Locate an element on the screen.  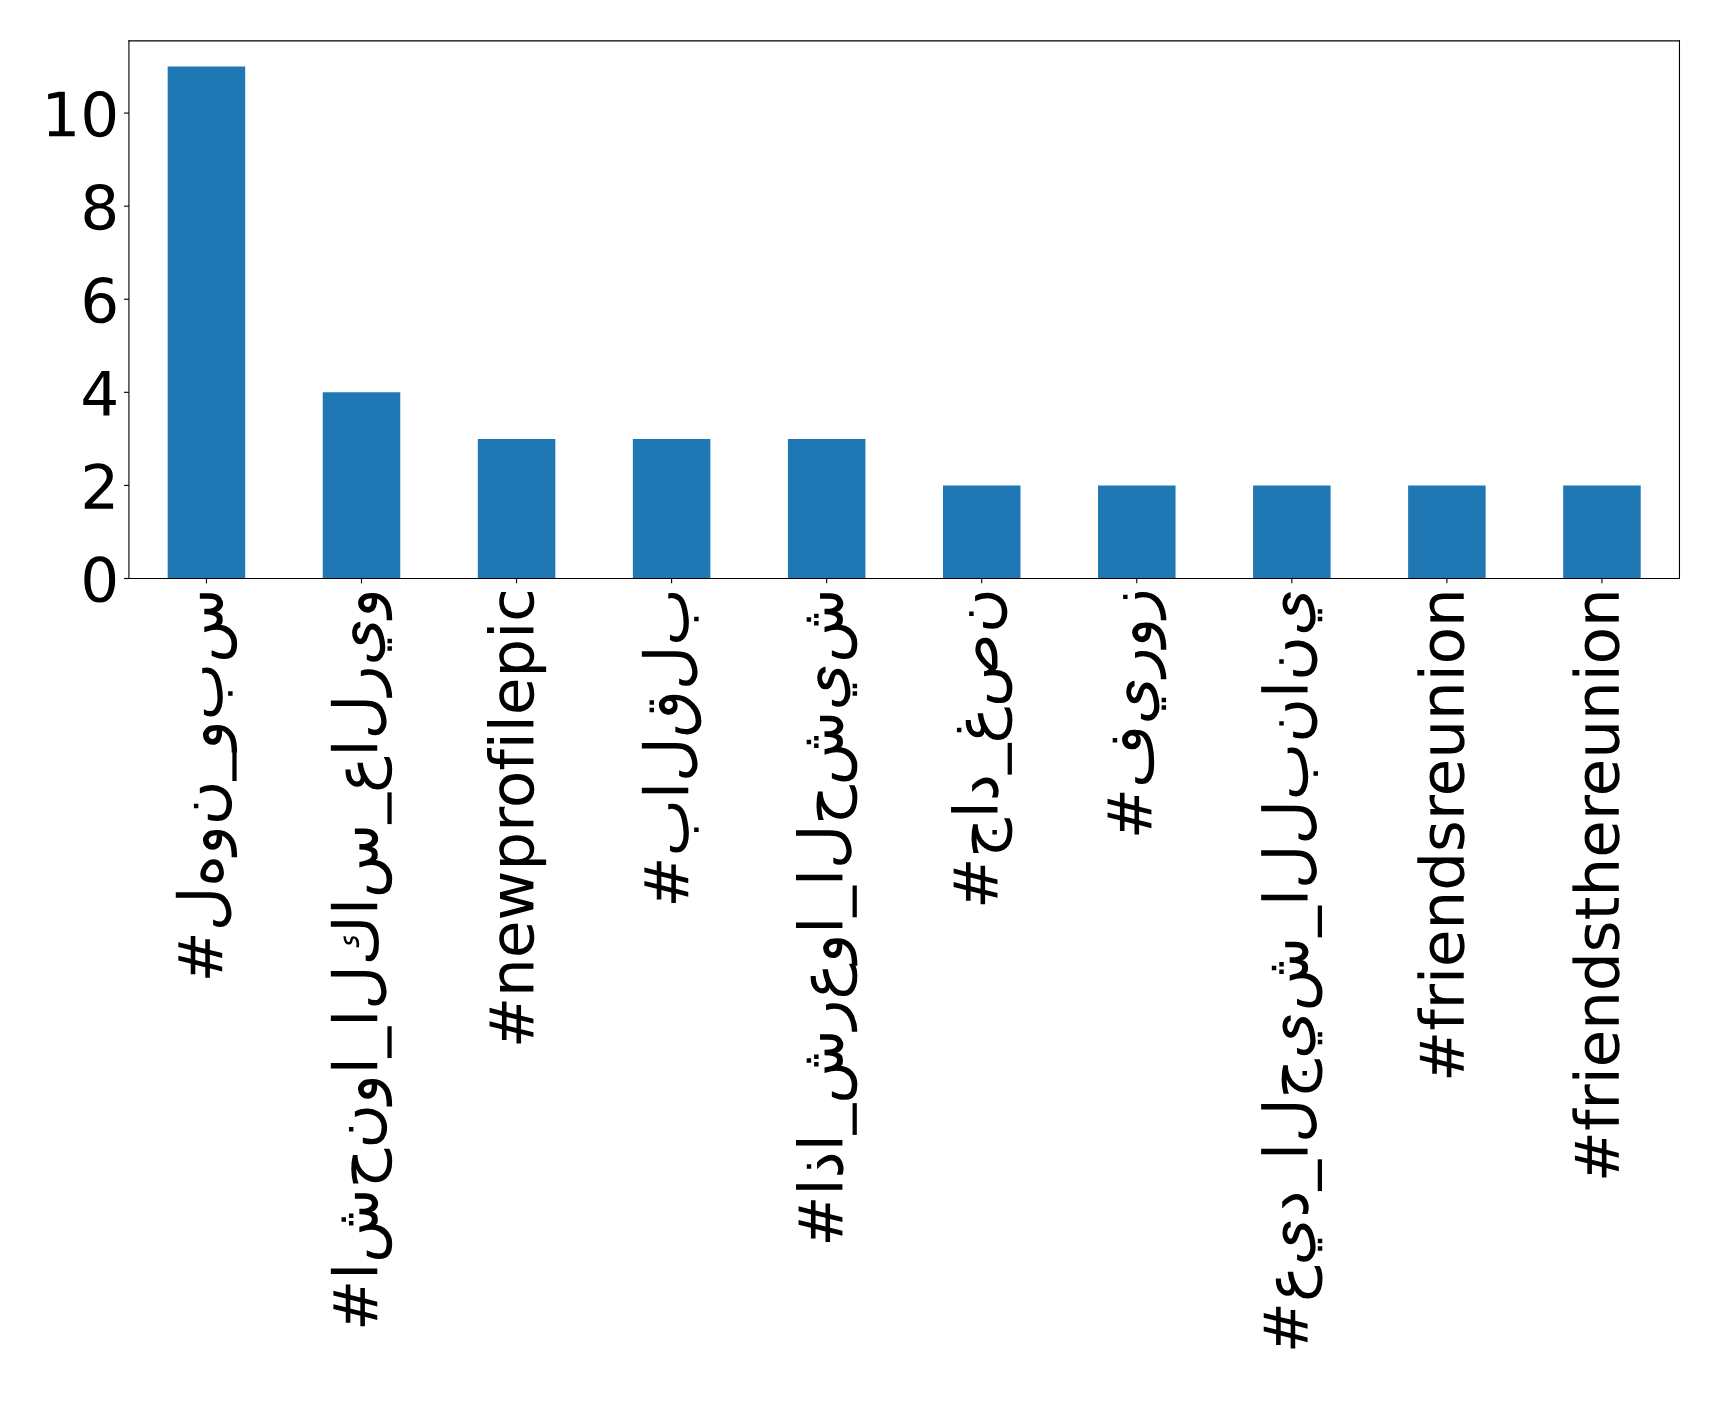
y-tick-label: 2 is located at coordinates (99, 486).